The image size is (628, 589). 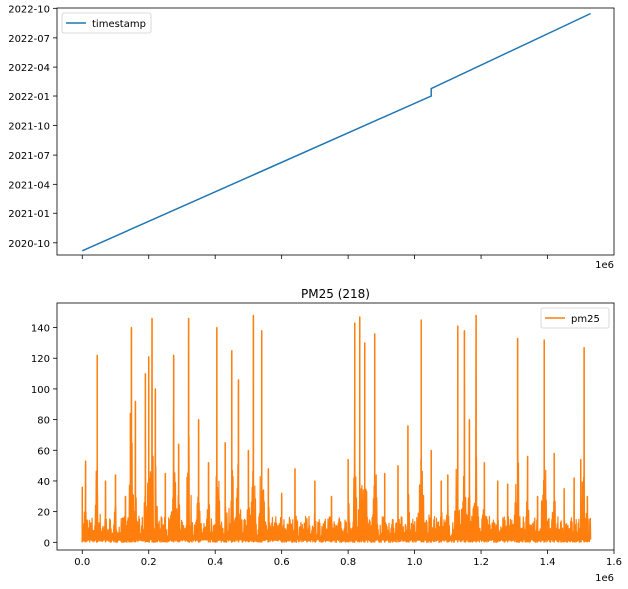 I want to click on legend: pm25, so click(x=575, y=318).